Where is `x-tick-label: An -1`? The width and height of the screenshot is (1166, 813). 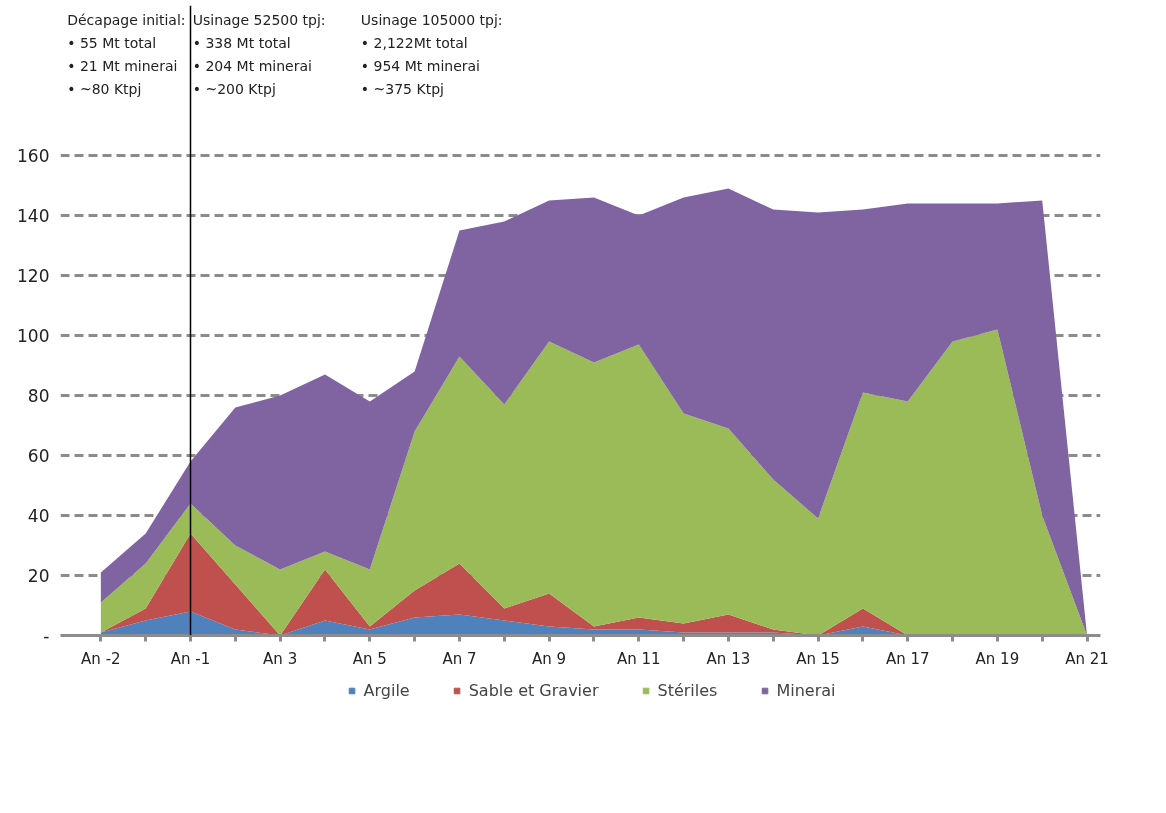 x-tick-label: An -1 is located at coordinates (190, 658).